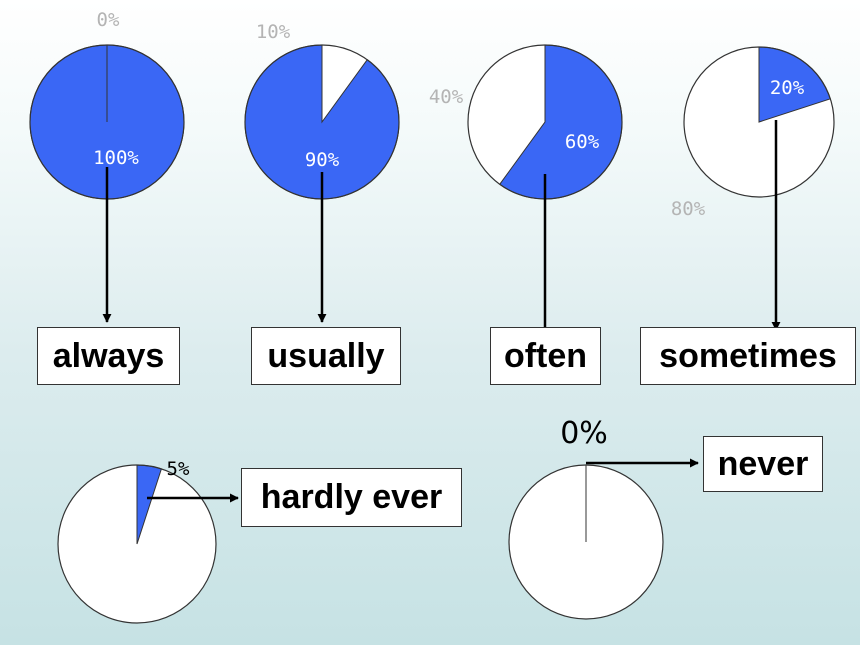  I want to click on word-box-sometimes: sometimes, so click(748, 356).